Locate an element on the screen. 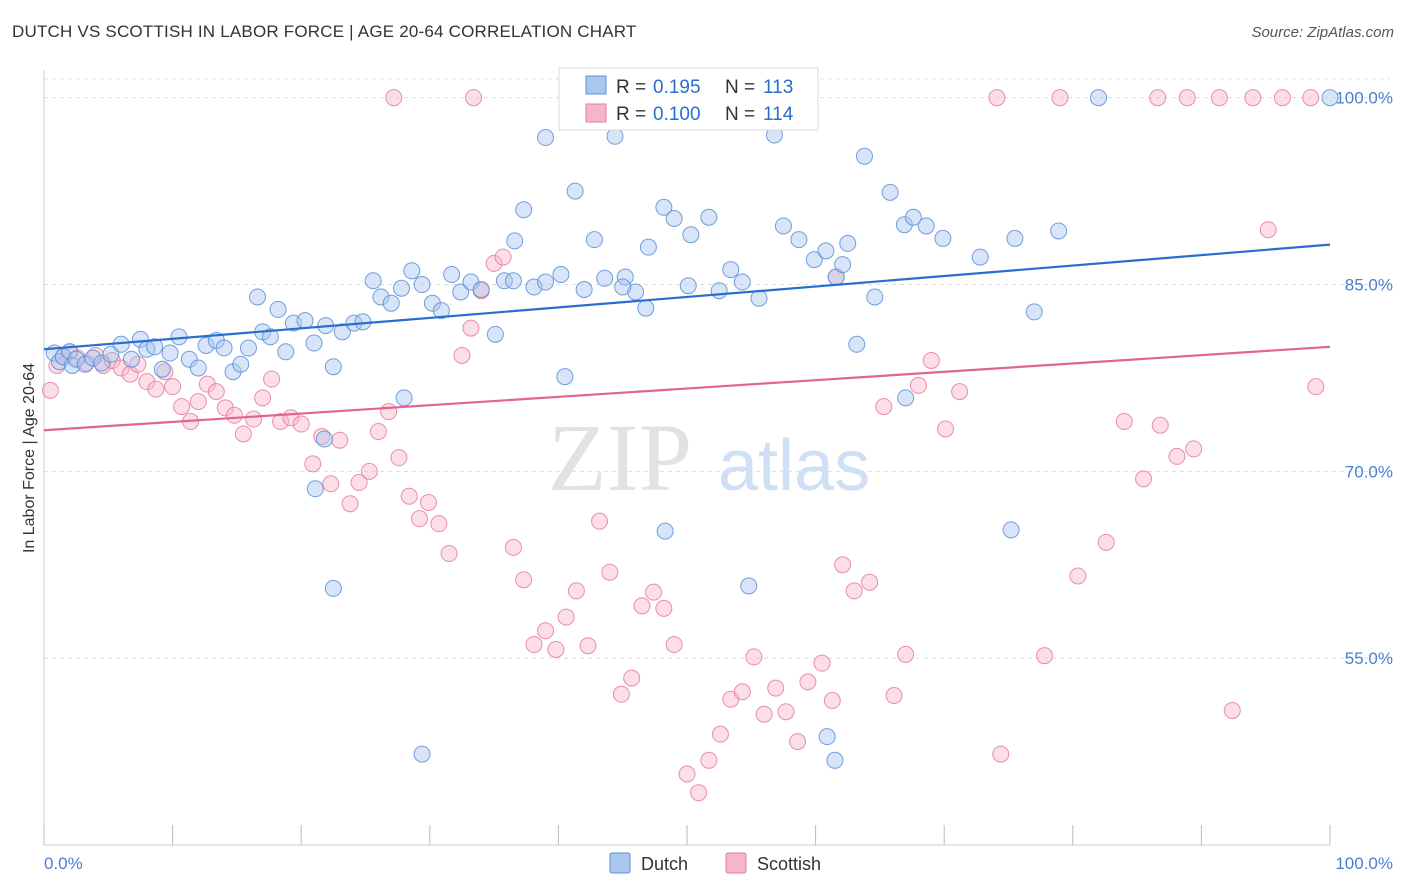 This screenshot has width=1406, height=892. dutch-n-value: 113 is located at coordinates (778, 87).